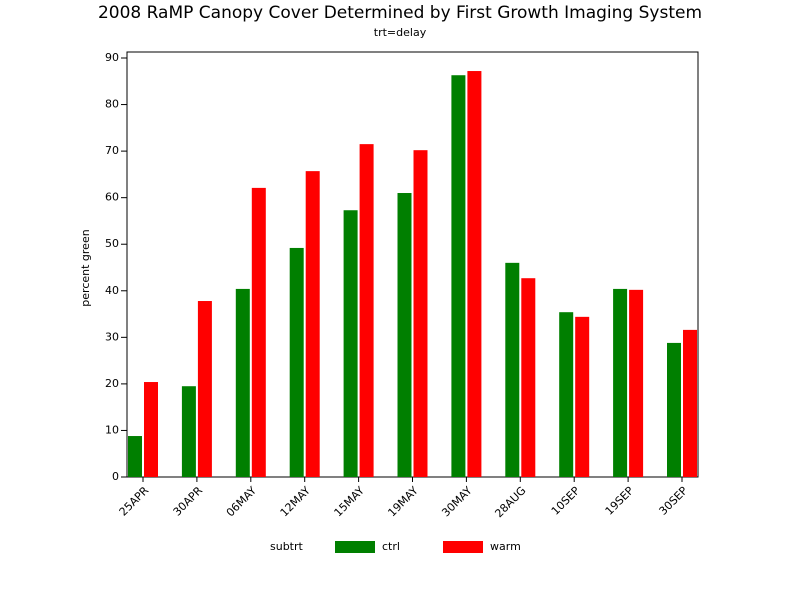  Describe the element at coordinates (566, 501) in the screenshot. I see `x-tick-label: 10SEP` at that location.